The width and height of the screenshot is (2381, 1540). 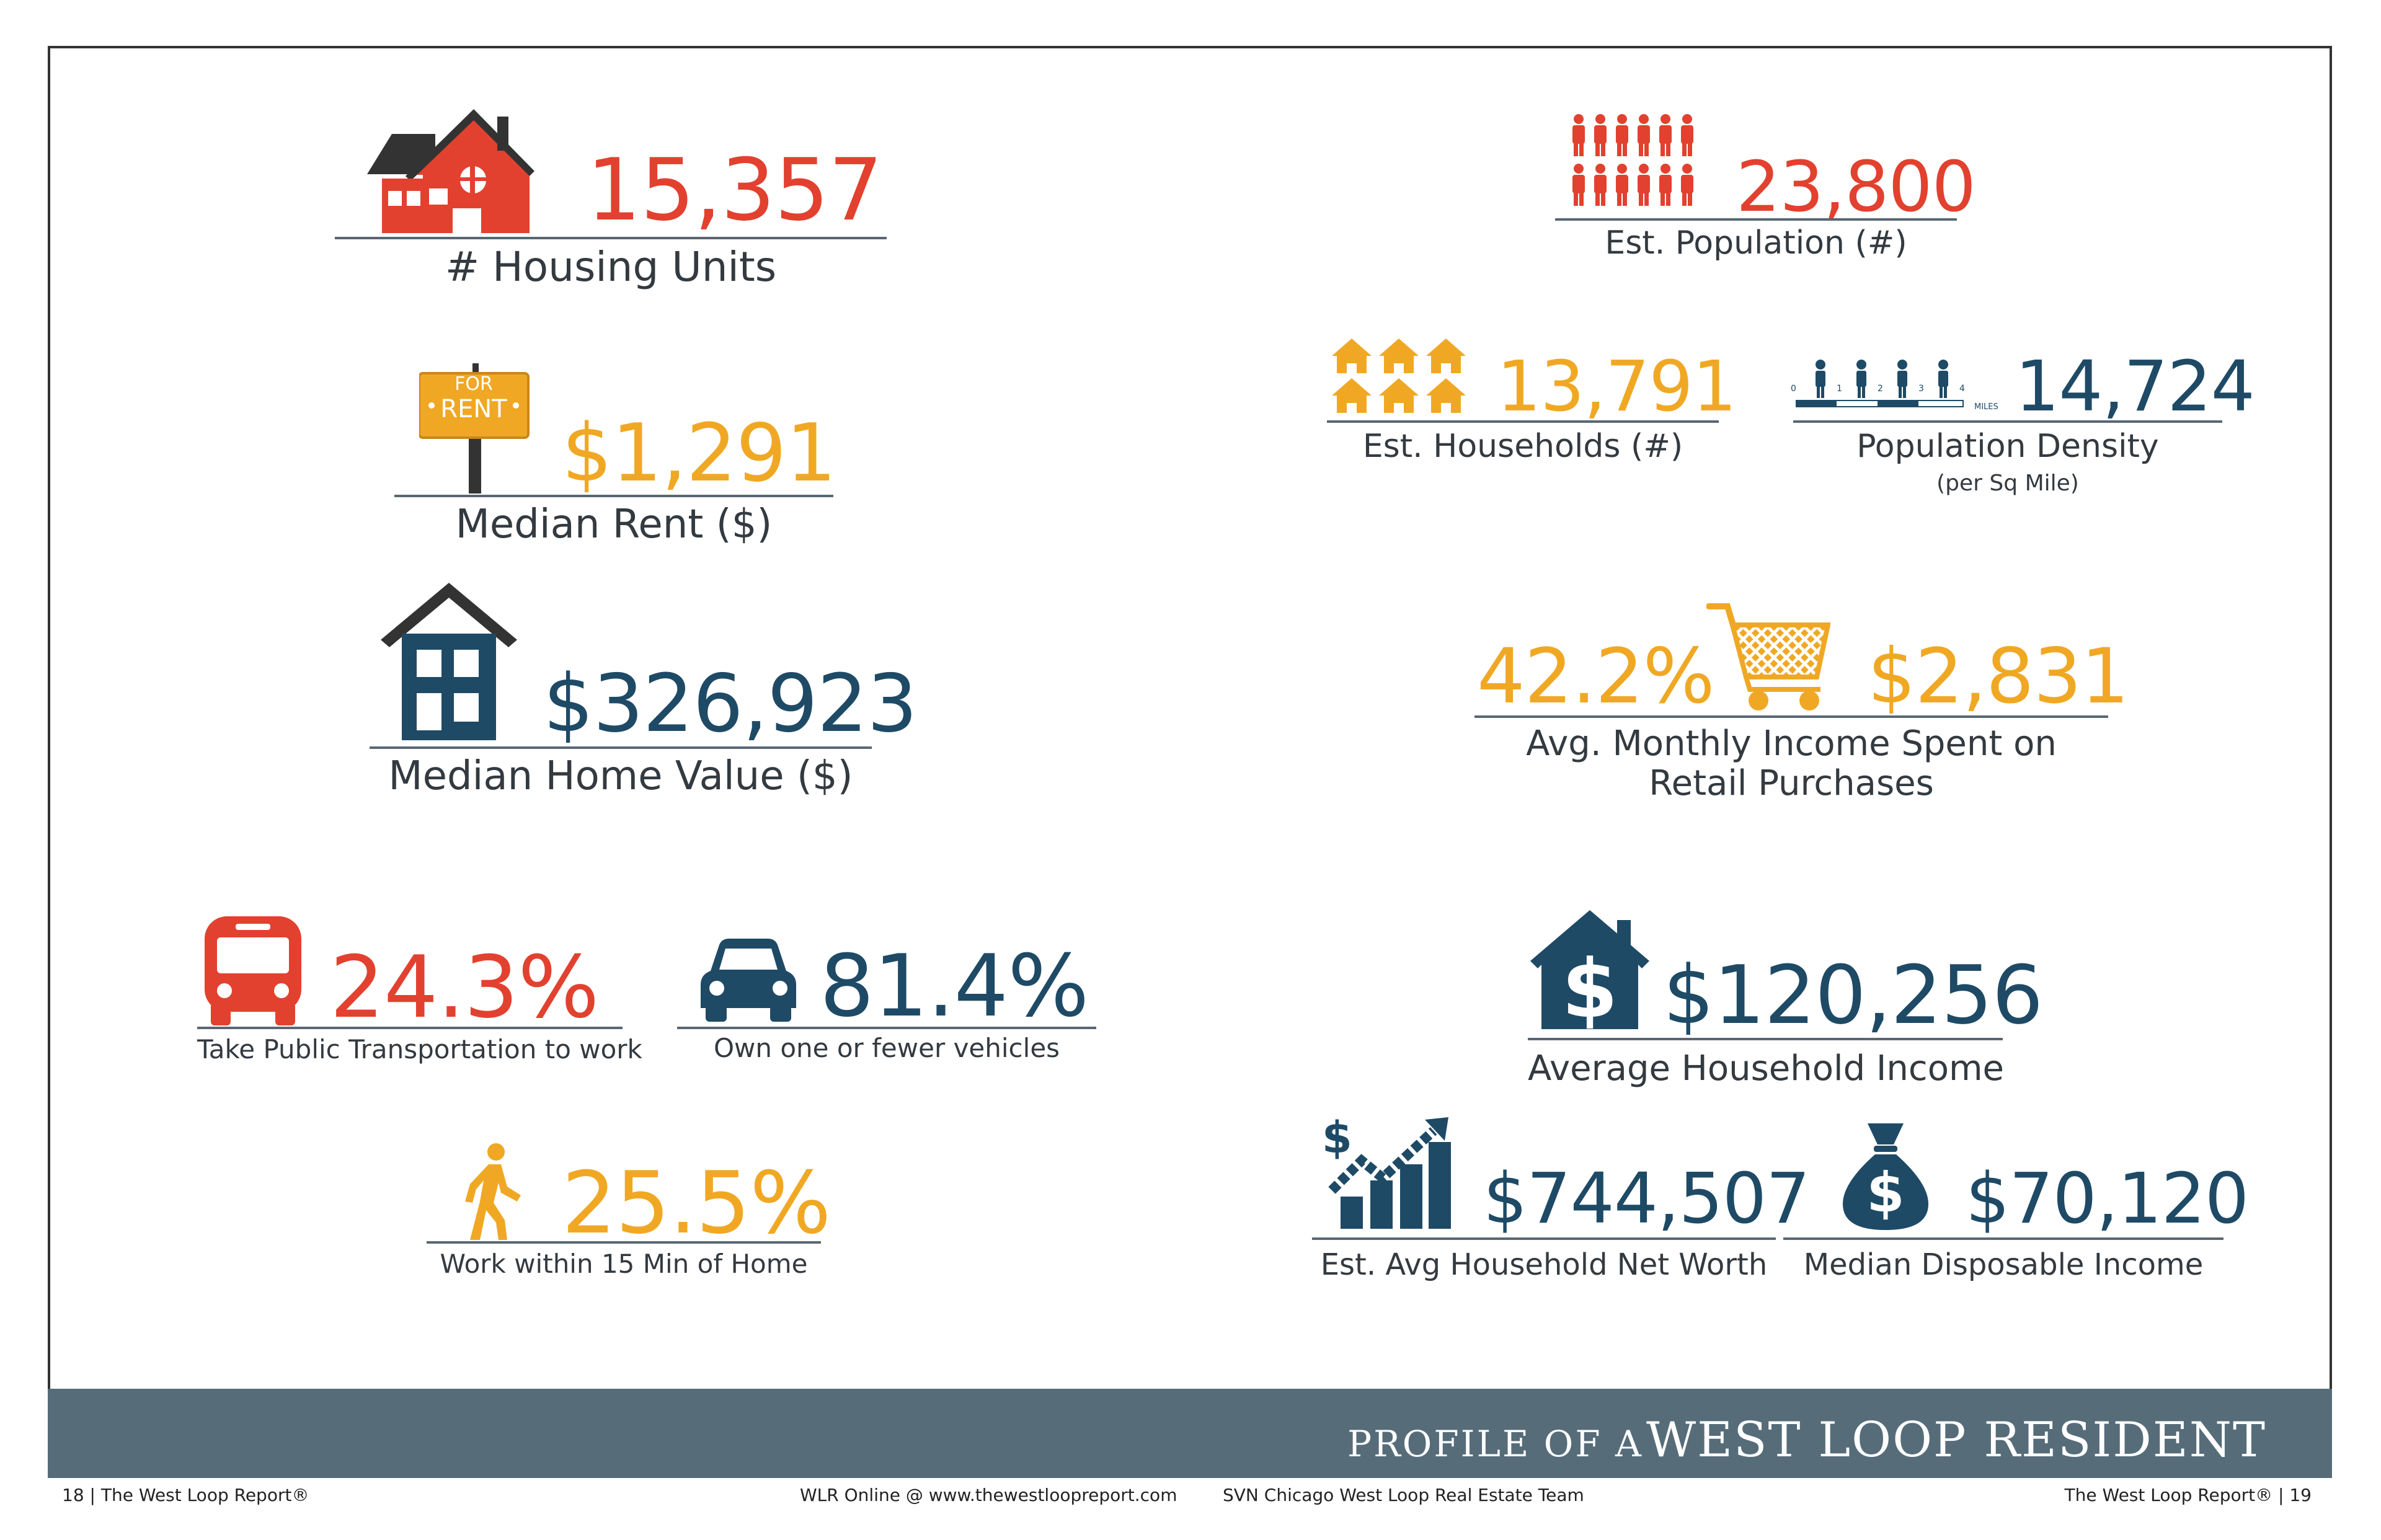 What do you see at coordinates (624, 1264) in the screenshot?
I see `walk-label: Work within 15 Min of Home` at bounding box center [624, 1264].